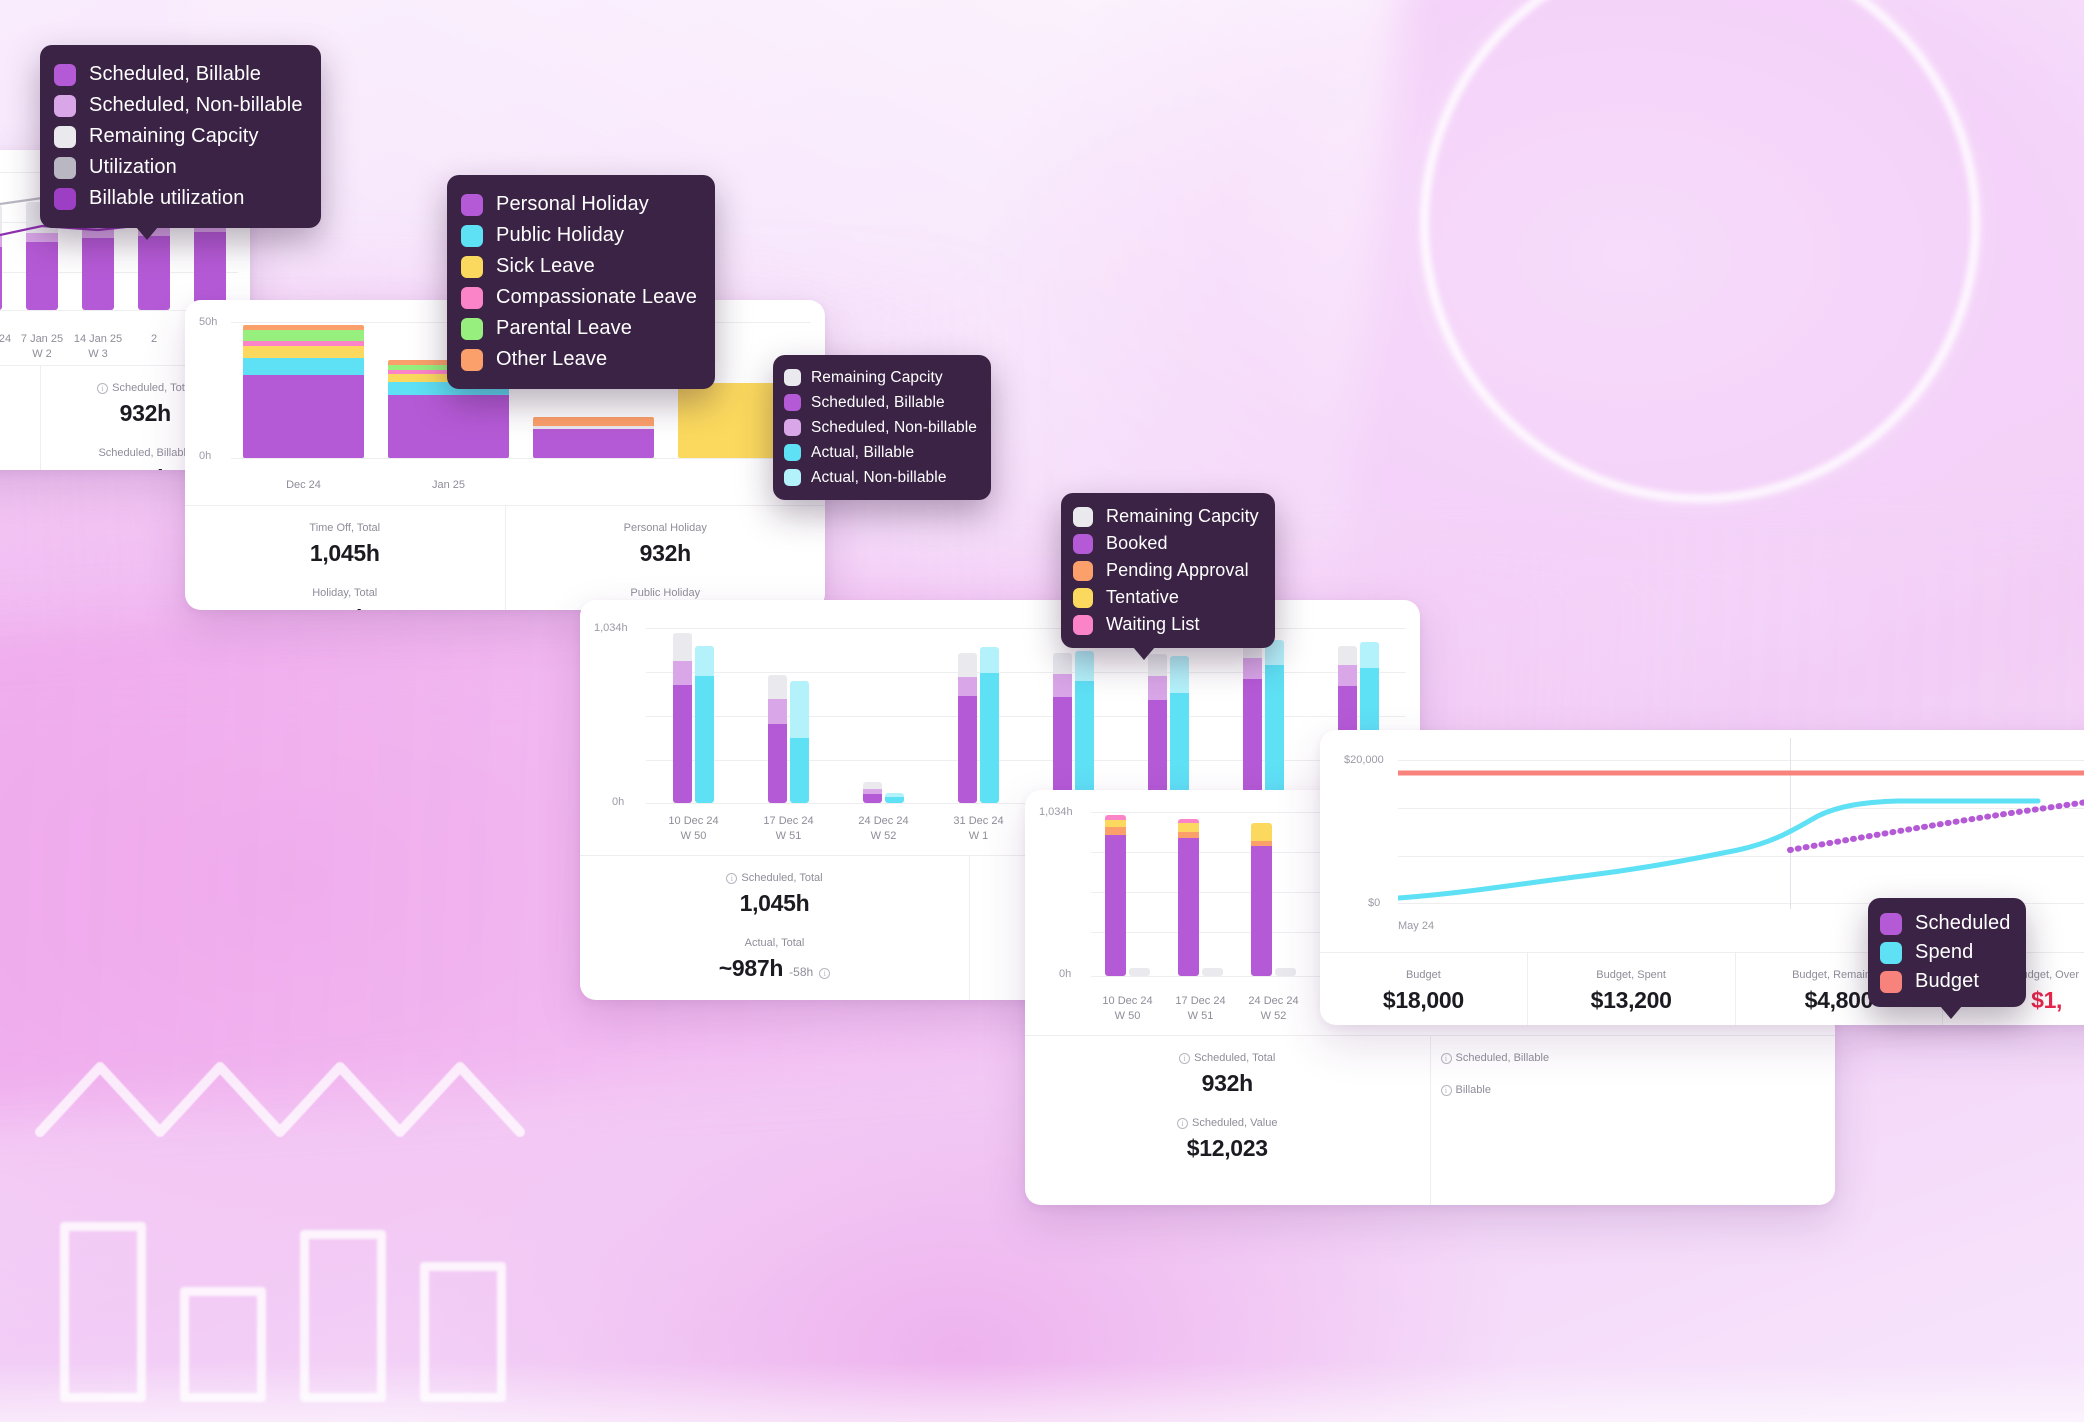  Describe the element at coordinates (1227, 1148) in the screenshot. I see `stat-value: $12,023` at that location.